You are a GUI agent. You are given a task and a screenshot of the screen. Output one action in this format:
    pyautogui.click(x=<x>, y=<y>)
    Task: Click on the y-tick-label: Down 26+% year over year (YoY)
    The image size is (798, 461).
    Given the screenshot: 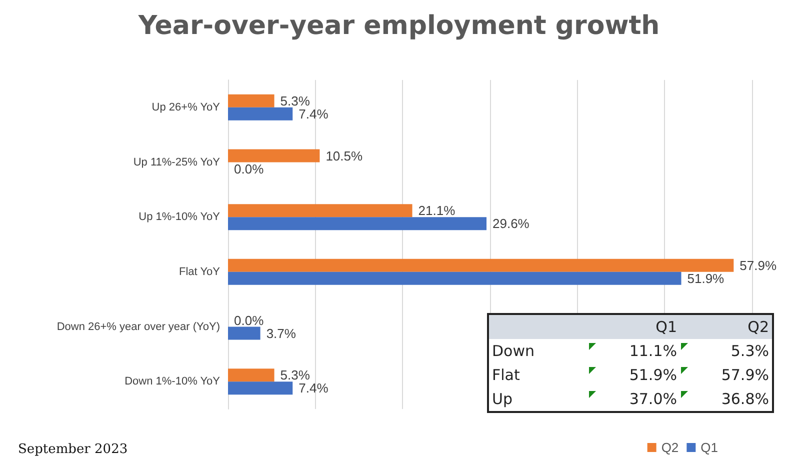 What is the action you would take?
    pyautogui.click(x=138, y=326)
    